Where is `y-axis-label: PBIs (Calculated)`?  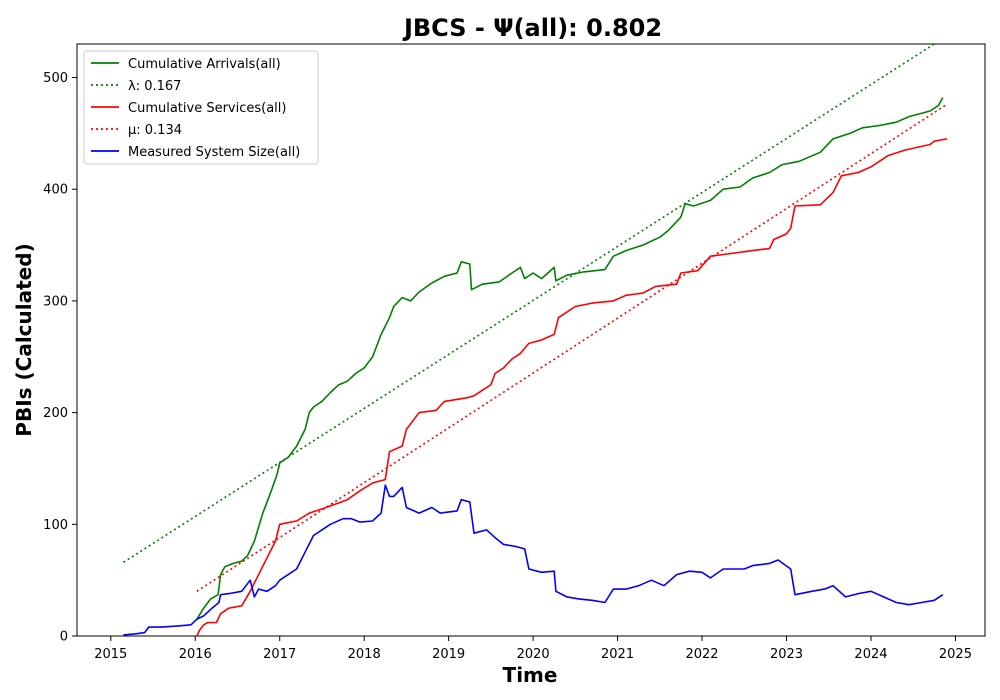
y-axis-label: PBIs (Calculated) is located at coordinates (24, 339).